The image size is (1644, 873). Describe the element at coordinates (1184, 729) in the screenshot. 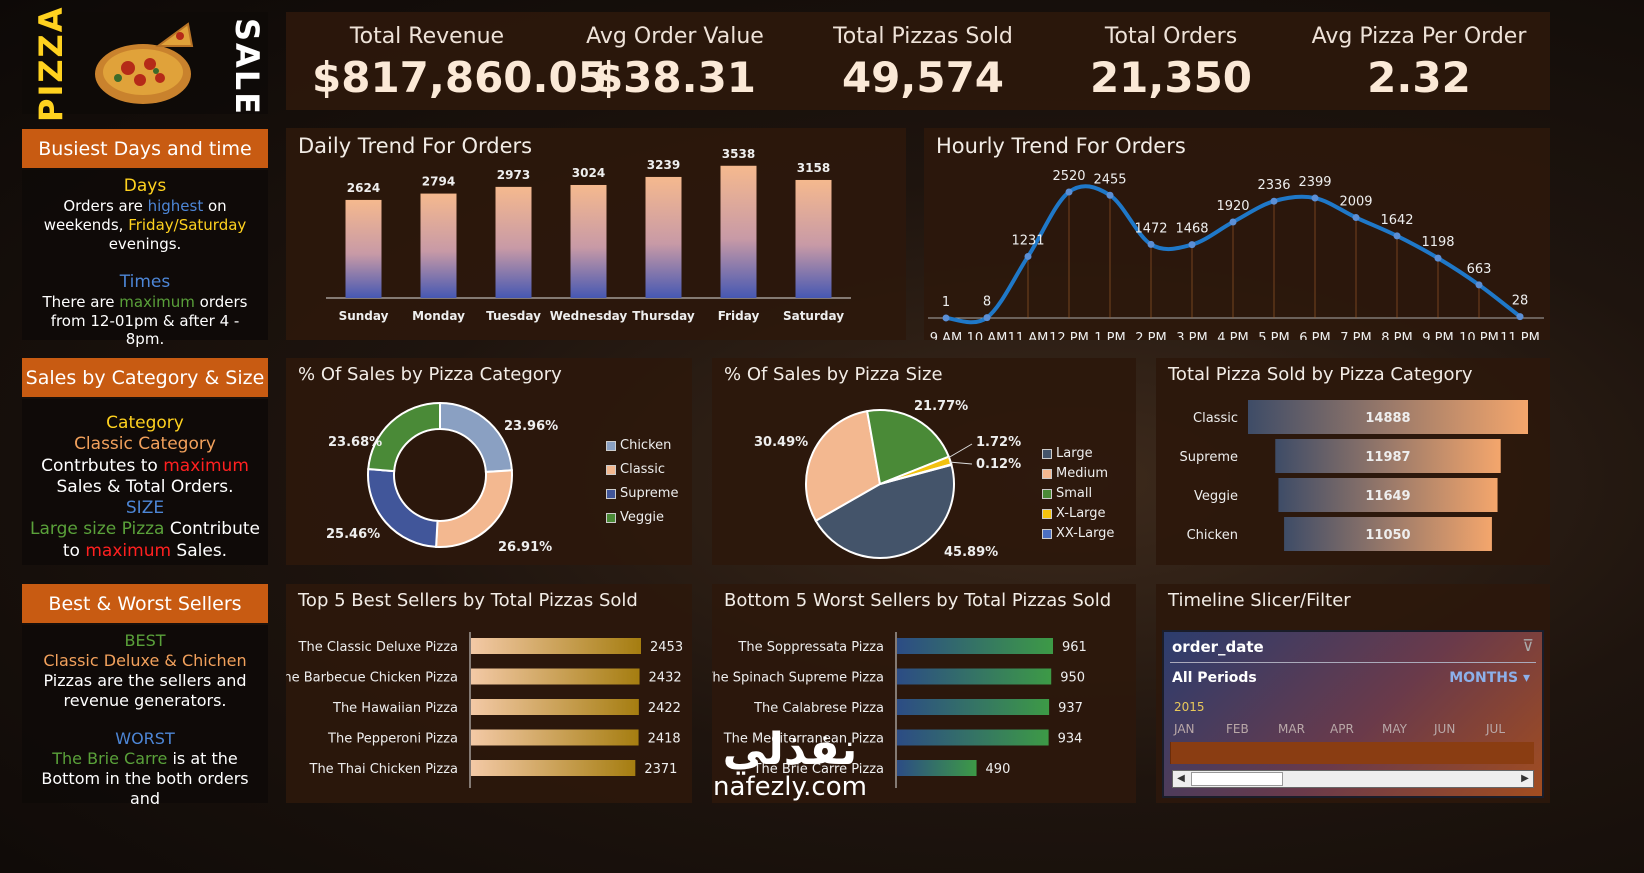

I see `month-label: JAN` at that location.